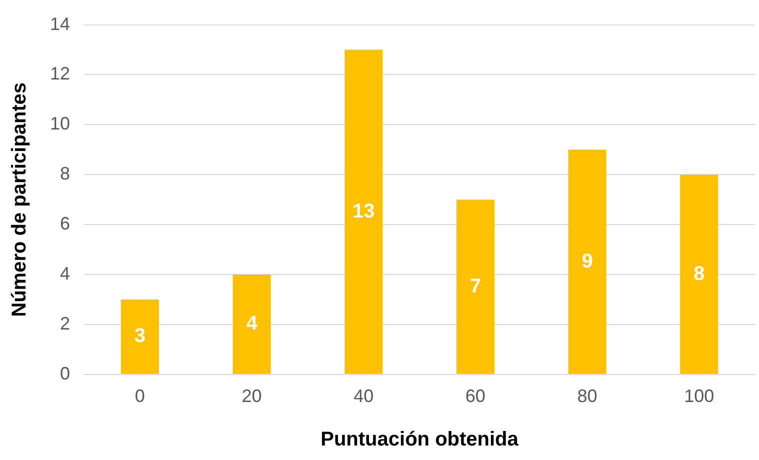 The width and height of the screenshot is (759, 460). I want to click on x-tick-label: 0, so click(139, 396).